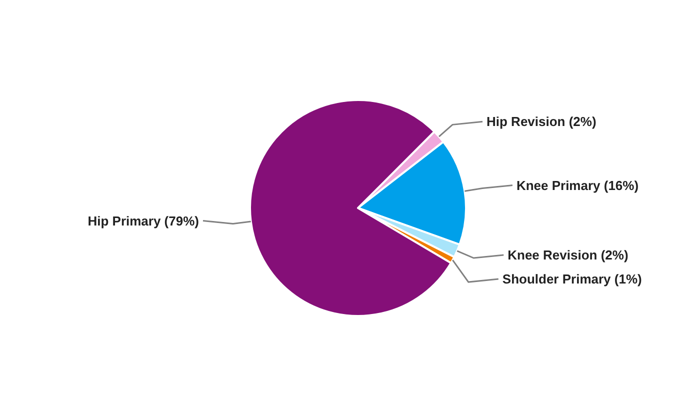  What do you see at coordinates (143, 220) in the screenshot?
I see `slice-label: Hip Primary (79%)` at bounding box center [143, 220].